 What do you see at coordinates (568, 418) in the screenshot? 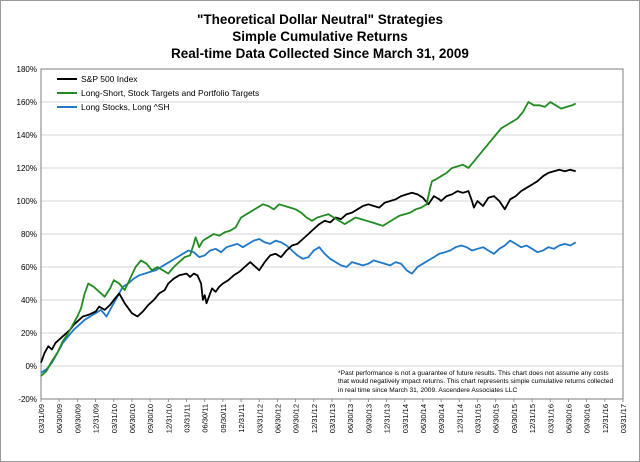
I see `x-tick-label: 06/30/16` at bounding box center [568, 418].